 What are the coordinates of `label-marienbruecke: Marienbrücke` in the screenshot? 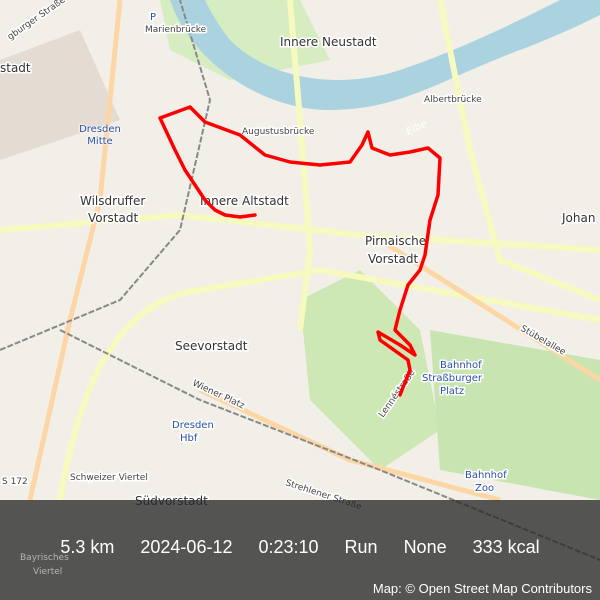 It's located at (176, 30).